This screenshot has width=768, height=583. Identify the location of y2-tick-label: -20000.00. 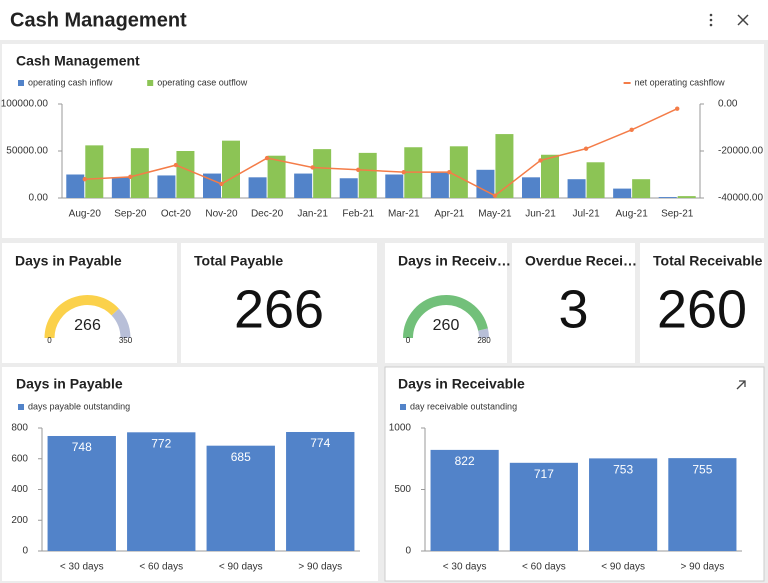
(740, 151).